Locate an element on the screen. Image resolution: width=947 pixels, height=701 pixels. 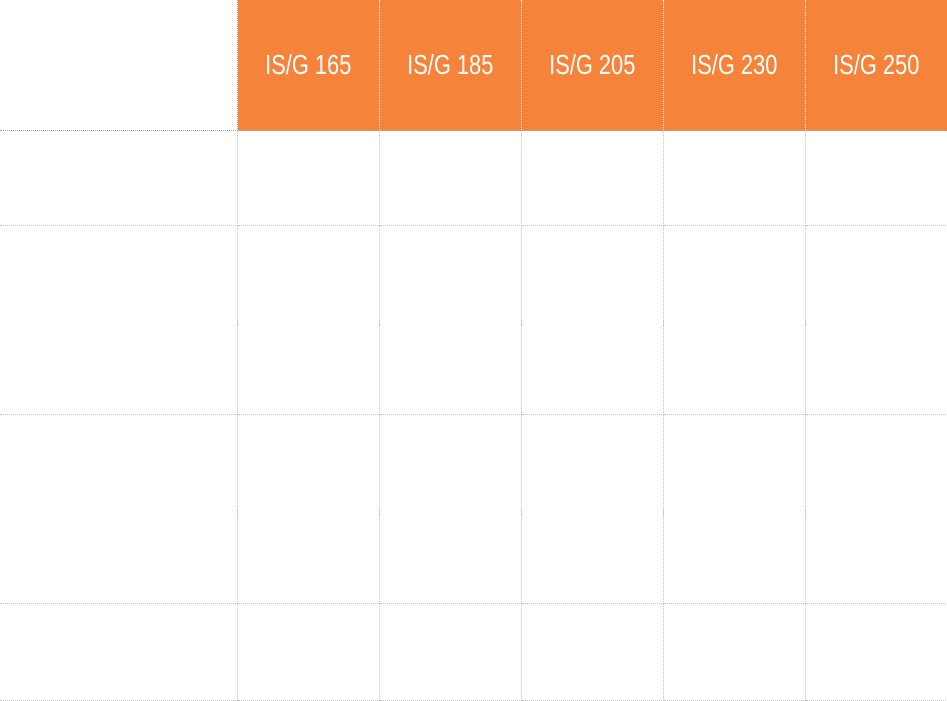
column-header: IS/G 205 is located at coordinates (593, 65).